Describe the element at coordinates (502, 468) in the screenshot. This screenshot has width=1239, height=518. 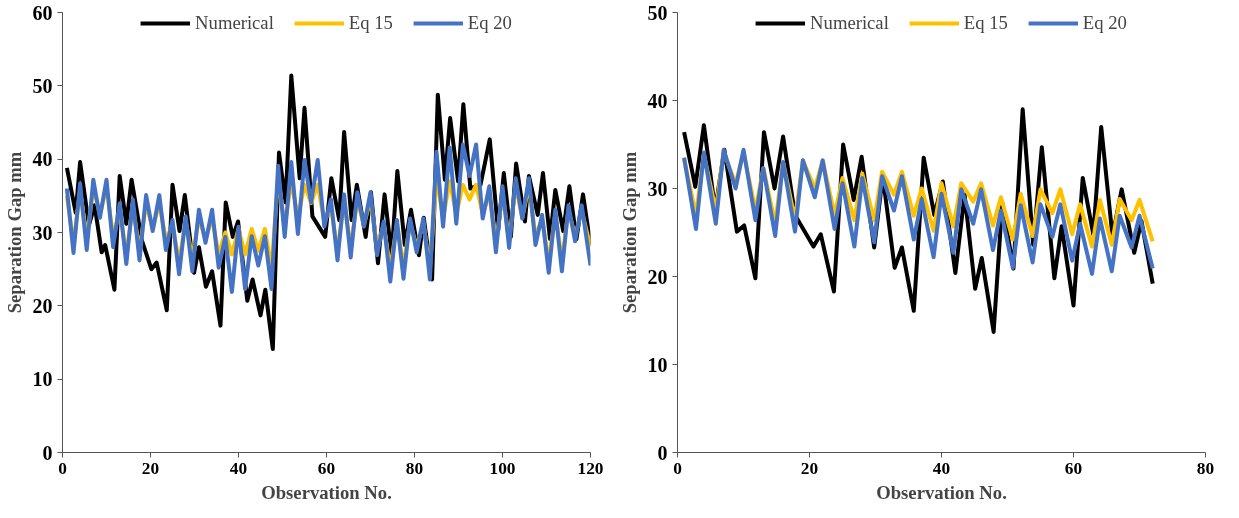
I see `x-tick-label: 100` at that location.